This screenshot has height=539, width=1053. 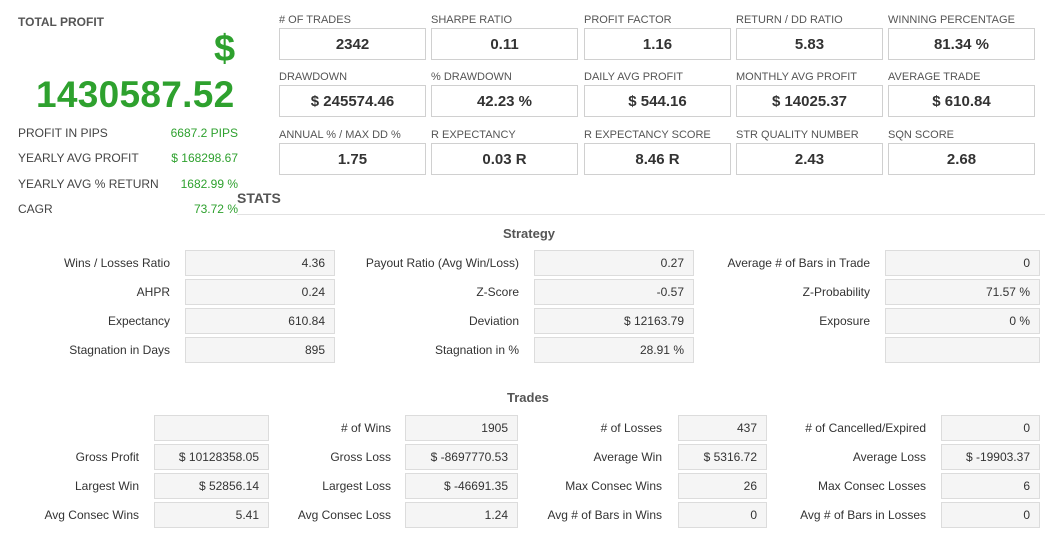 I want to click on metric-card: PROFIT FACTOR 1.16, so click(x=657, y=37).